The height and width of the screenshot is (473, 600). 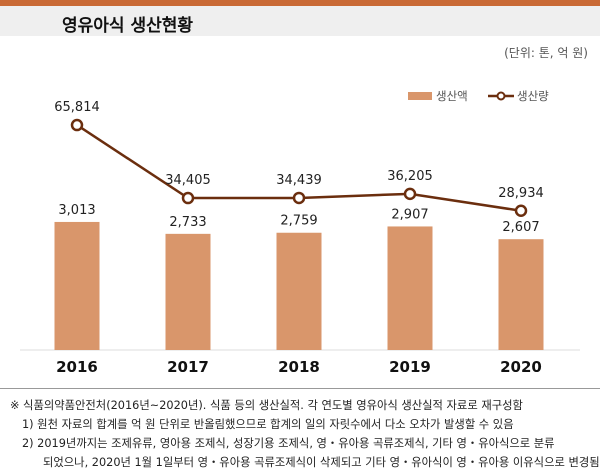 What do you see at coordinates (410, 288) in the screenshot?
I see `bar-2019` at bounding box center [410, 288].